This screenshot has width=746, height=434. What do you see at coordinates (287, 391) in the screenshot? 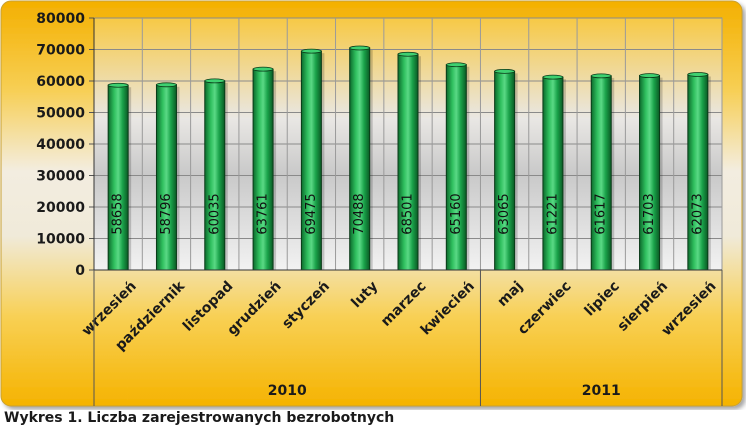
I see `year-group-label: 2010` at bounding box center [287, 391].